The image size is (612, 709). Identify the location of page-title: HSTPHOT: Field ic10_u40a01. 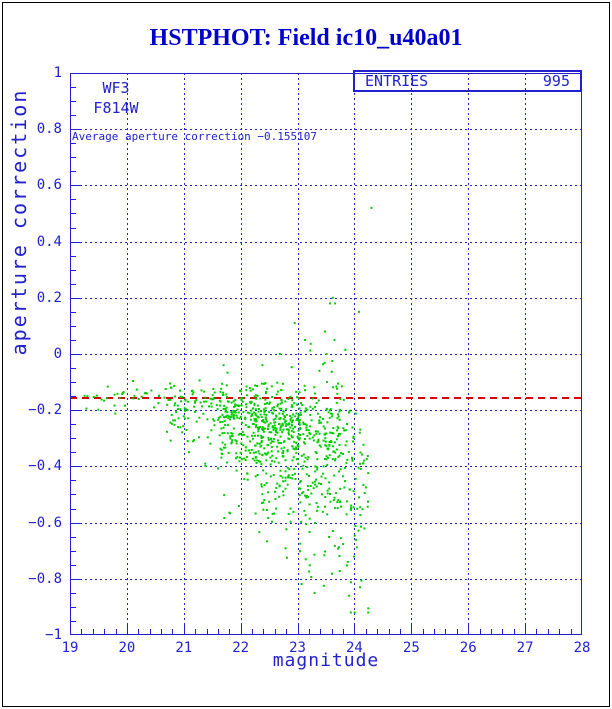
(306, 38).